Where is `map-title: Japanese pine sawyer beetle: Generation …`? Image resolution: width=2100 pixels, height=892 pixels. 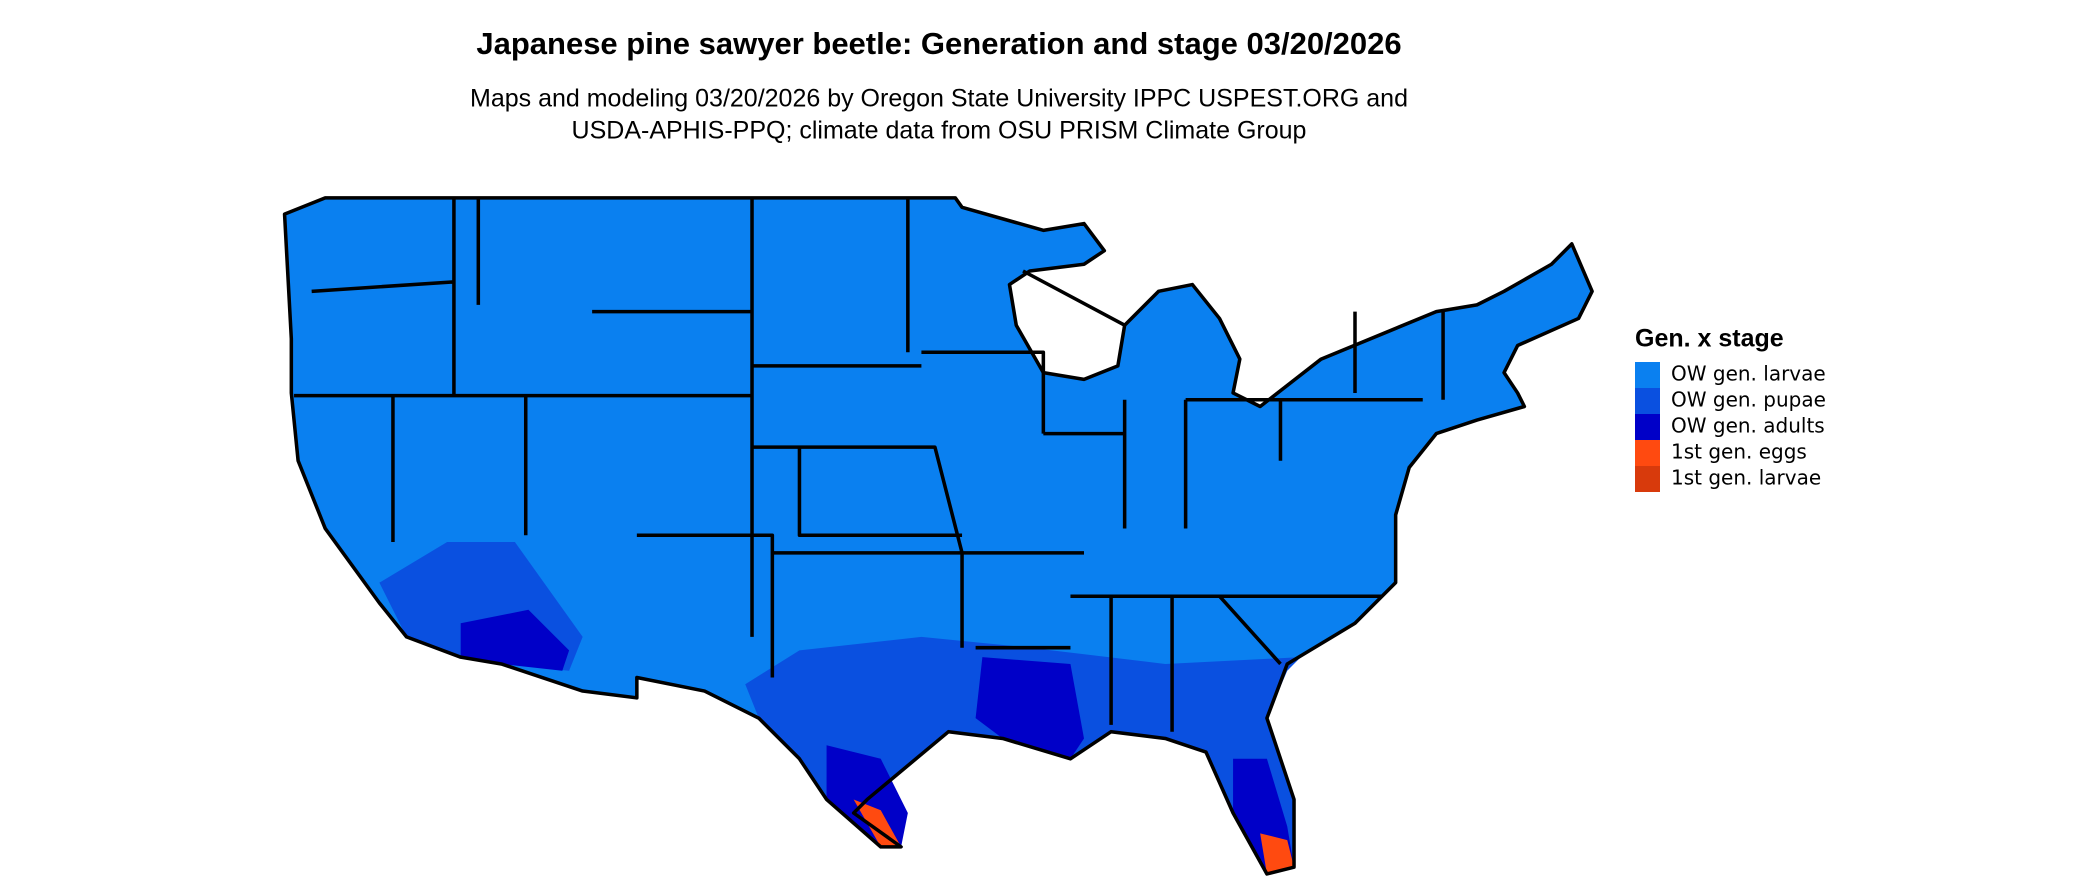
map-title: Japanese pine sawyer beetle: Generation … is located at coordinates (938, 43).